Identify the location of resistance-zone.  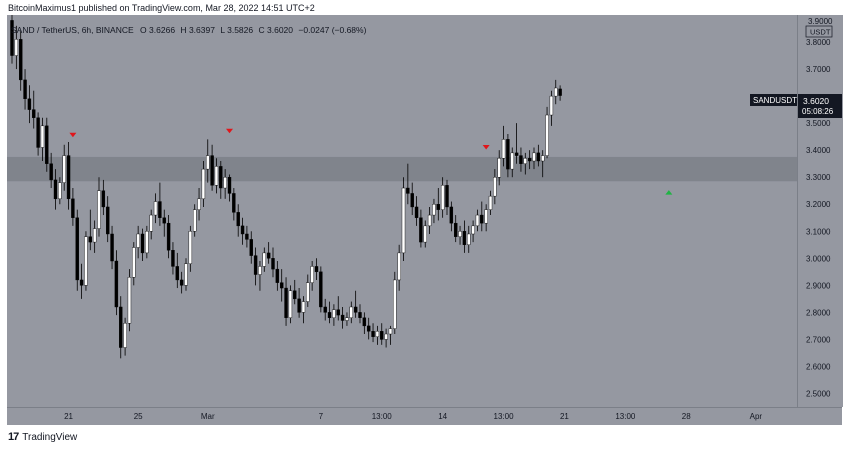
(402, 169).